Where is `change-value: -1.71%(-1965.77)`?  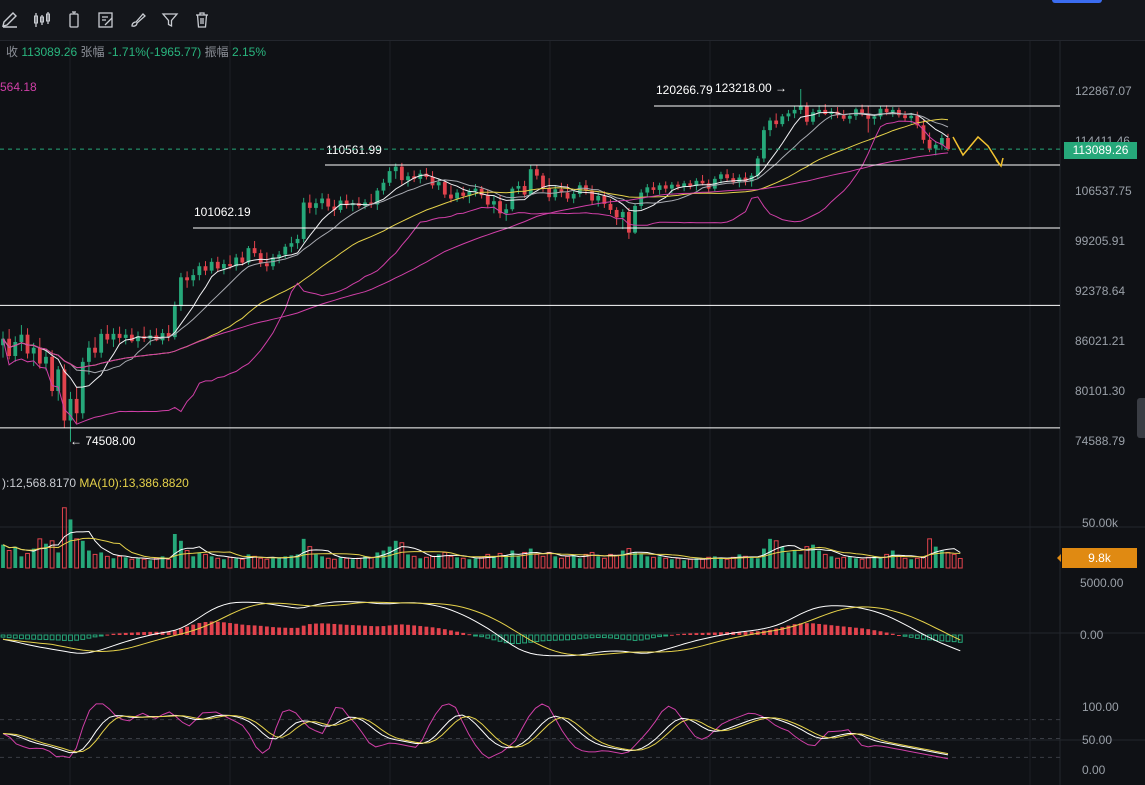
change-value: -1.71%(-1965.77) is located at coordinates (154, 52).